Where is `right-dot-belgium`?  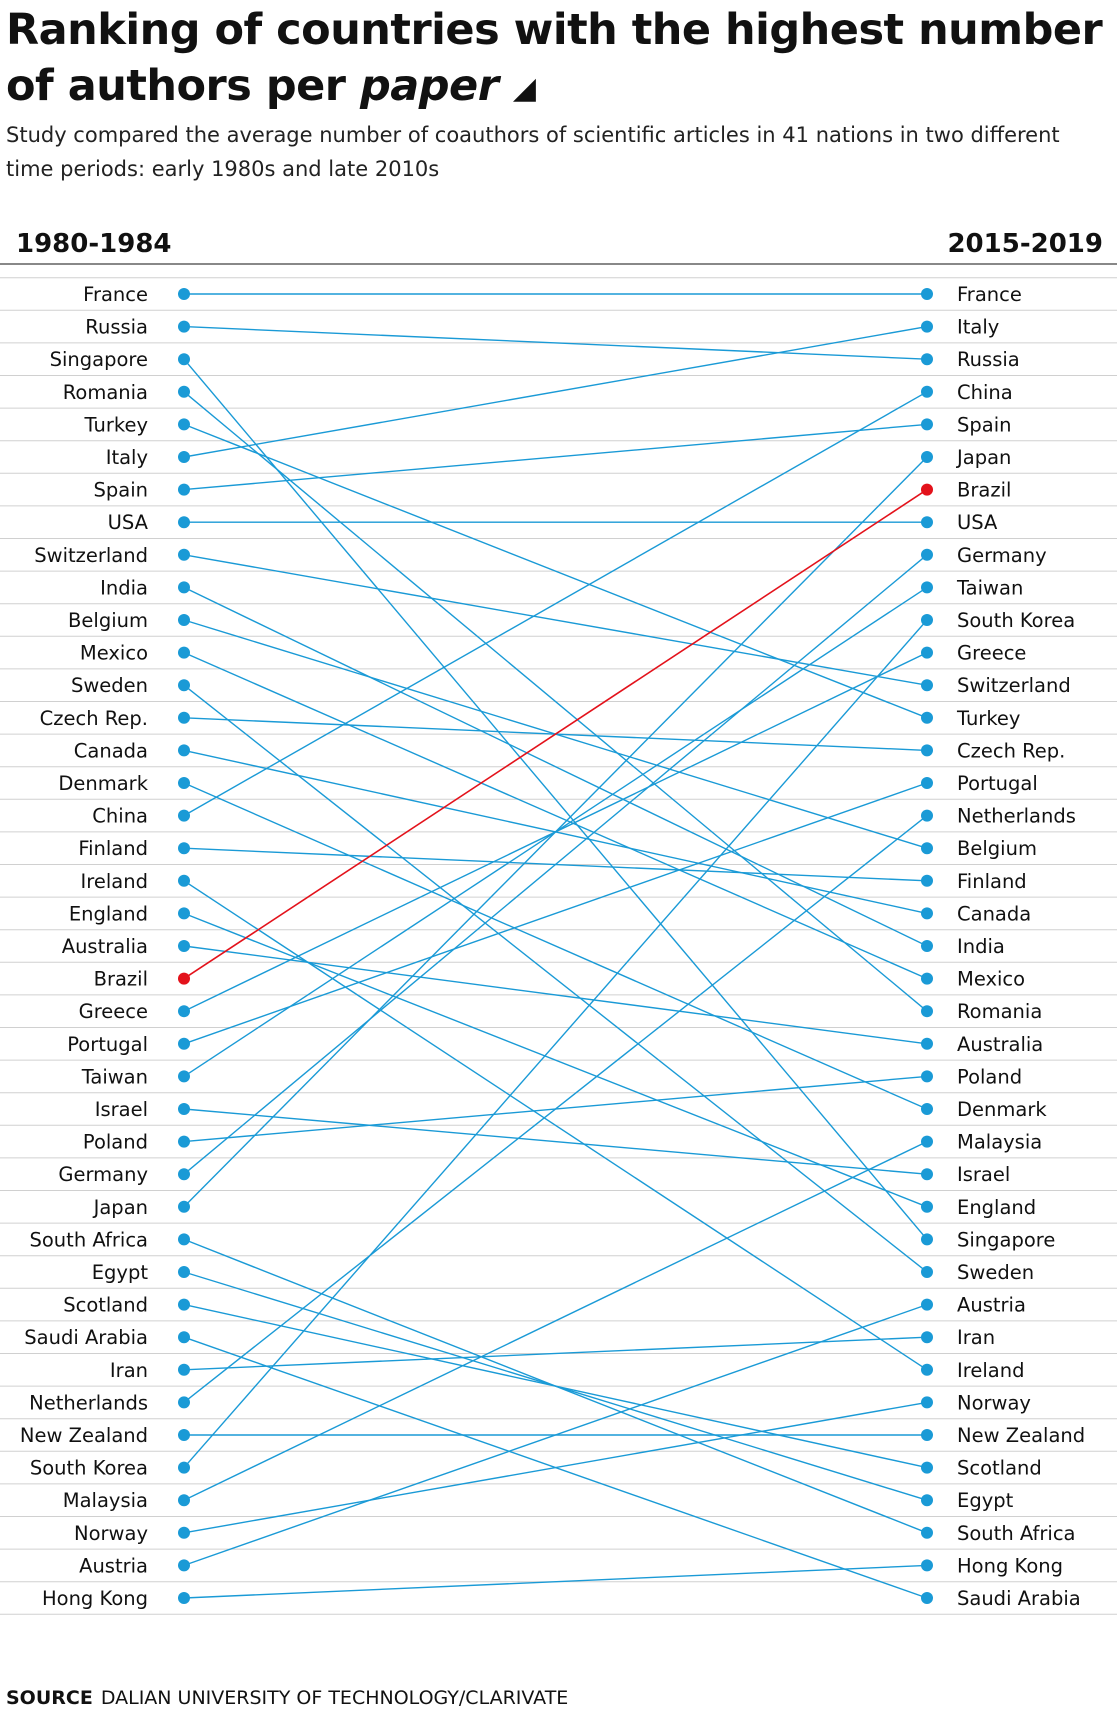 right-dot-belgium is located at coordinates (927, 848).